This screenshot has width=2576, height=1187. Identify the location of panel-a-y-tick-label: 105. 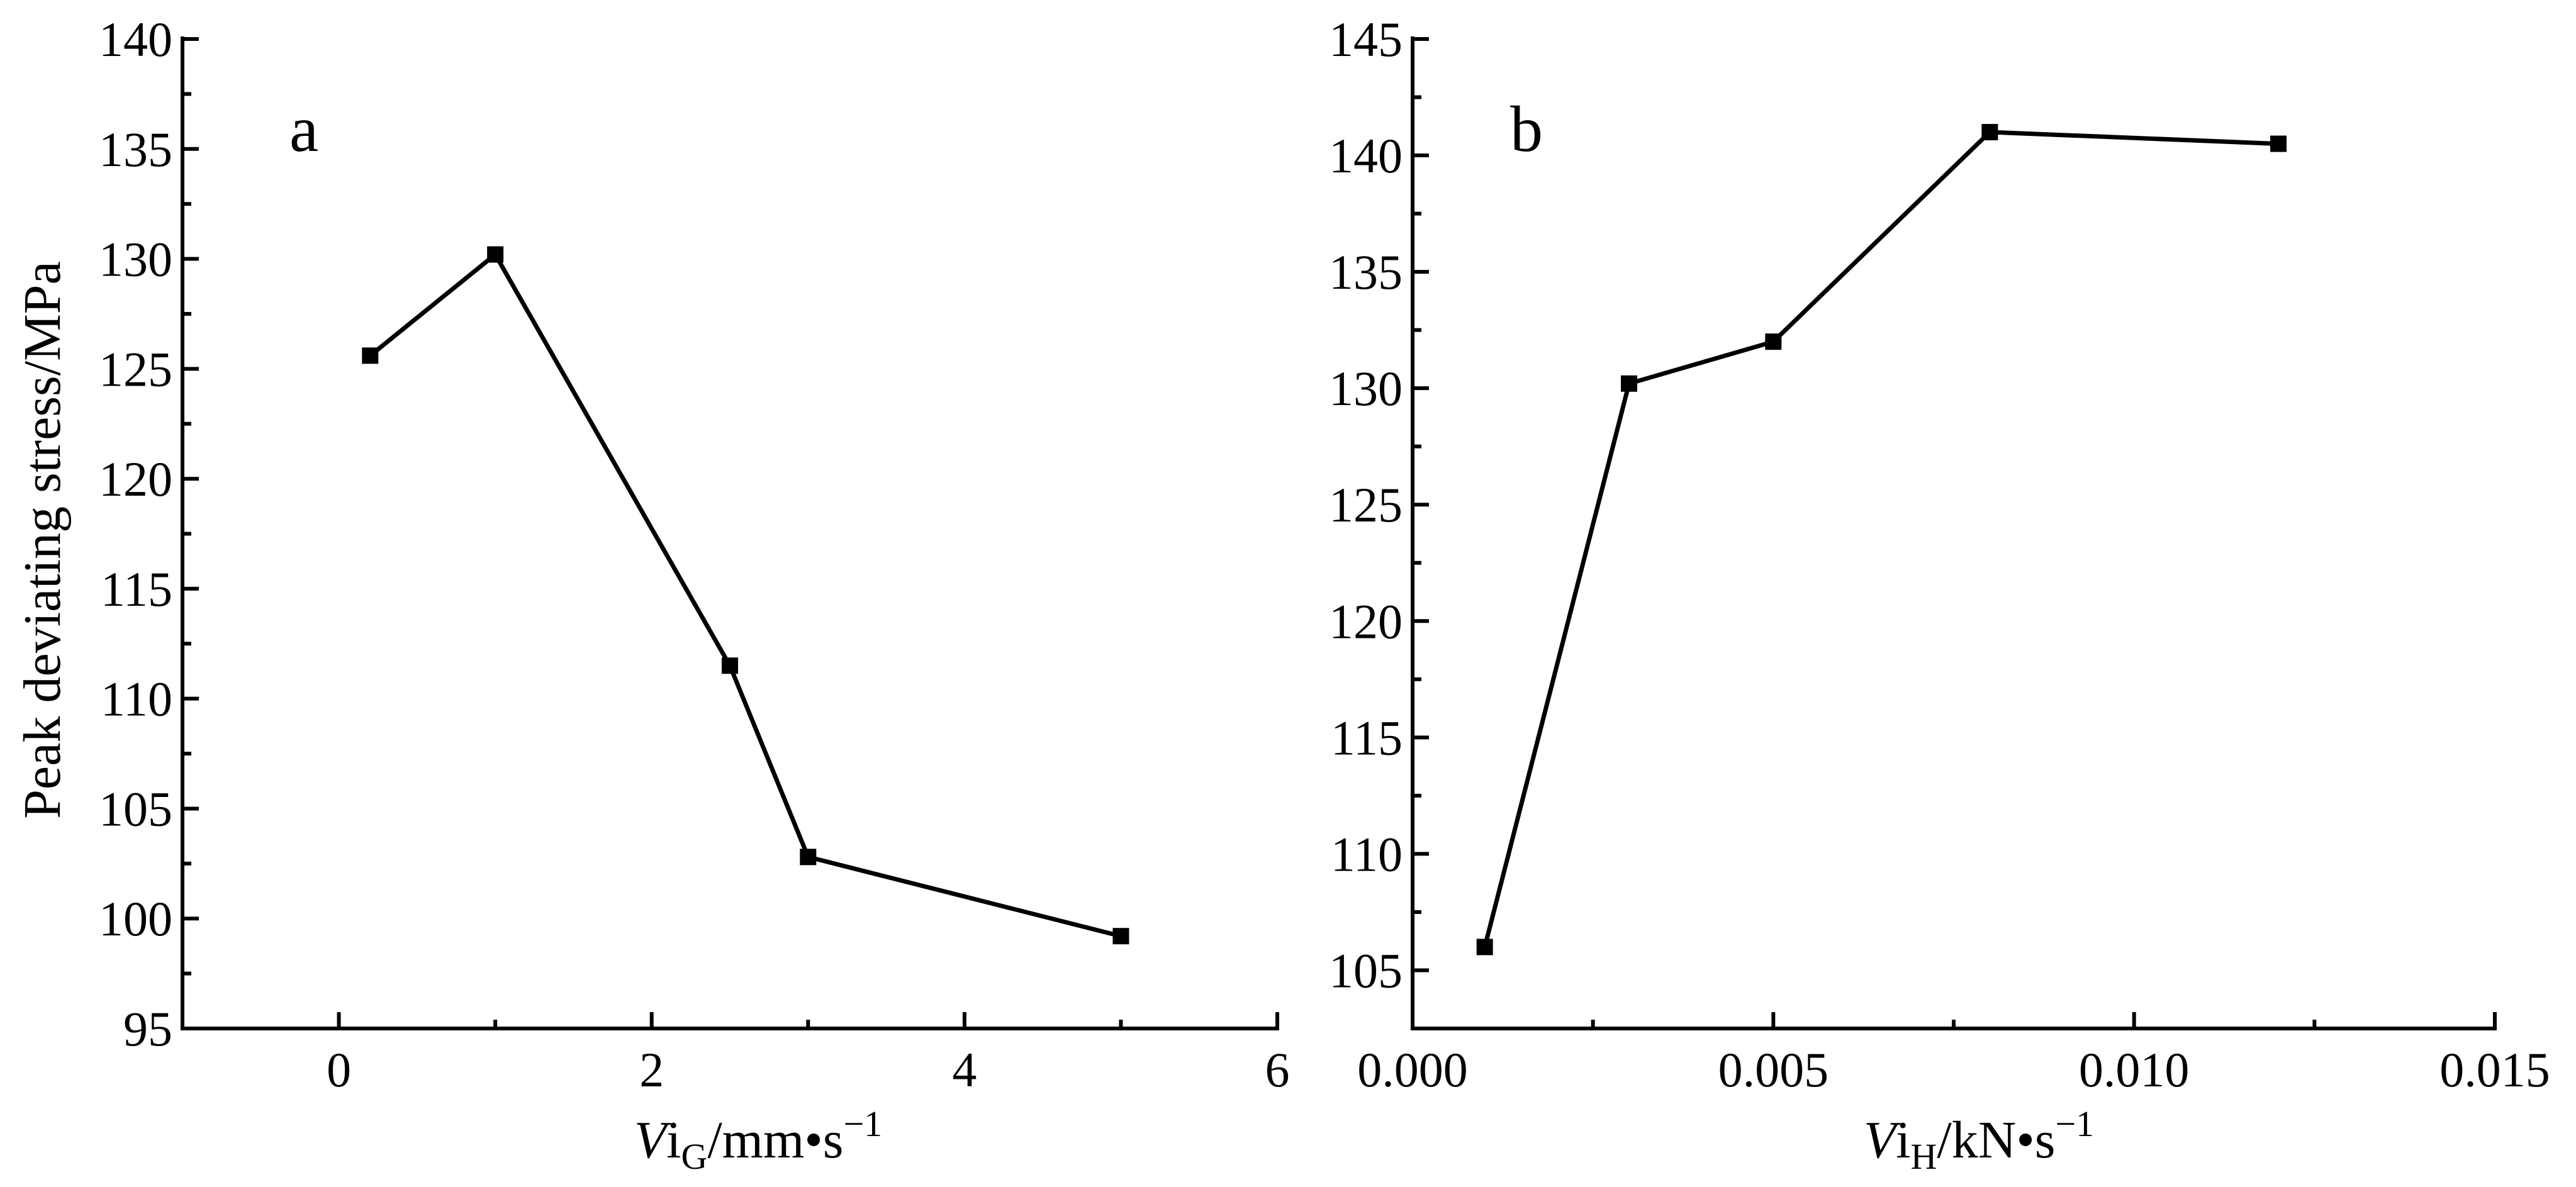
(135, 808).